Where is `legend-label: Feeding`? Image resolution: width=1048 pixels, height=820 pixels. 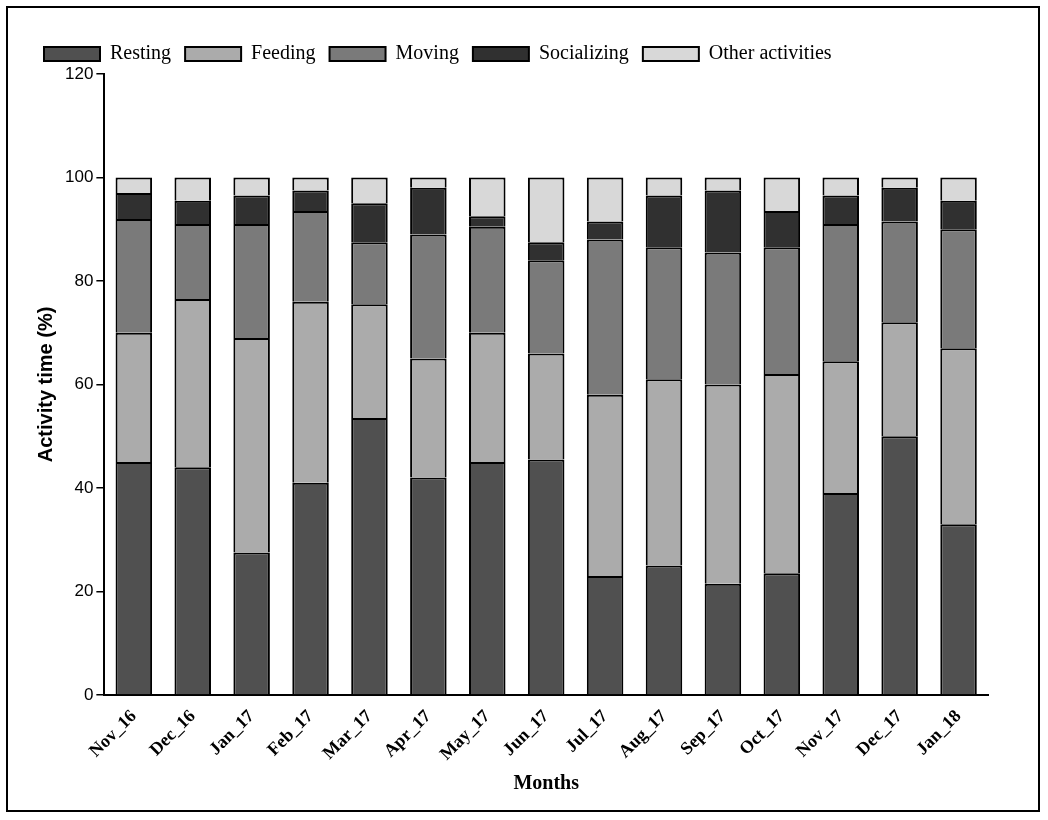 legend-label: Feeding is located at coordinates (283, 53).